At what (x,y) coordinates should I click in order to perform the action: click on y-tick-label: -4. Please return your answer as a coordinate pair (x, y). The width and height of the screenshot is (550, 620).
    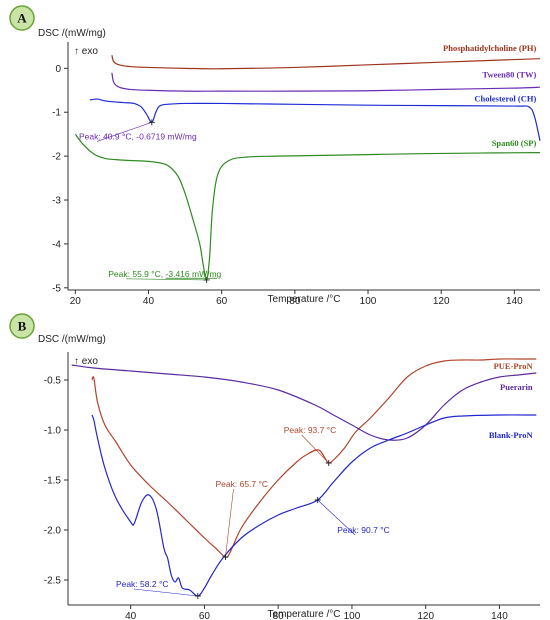
    Looking at the image, I should click on (56, 244).